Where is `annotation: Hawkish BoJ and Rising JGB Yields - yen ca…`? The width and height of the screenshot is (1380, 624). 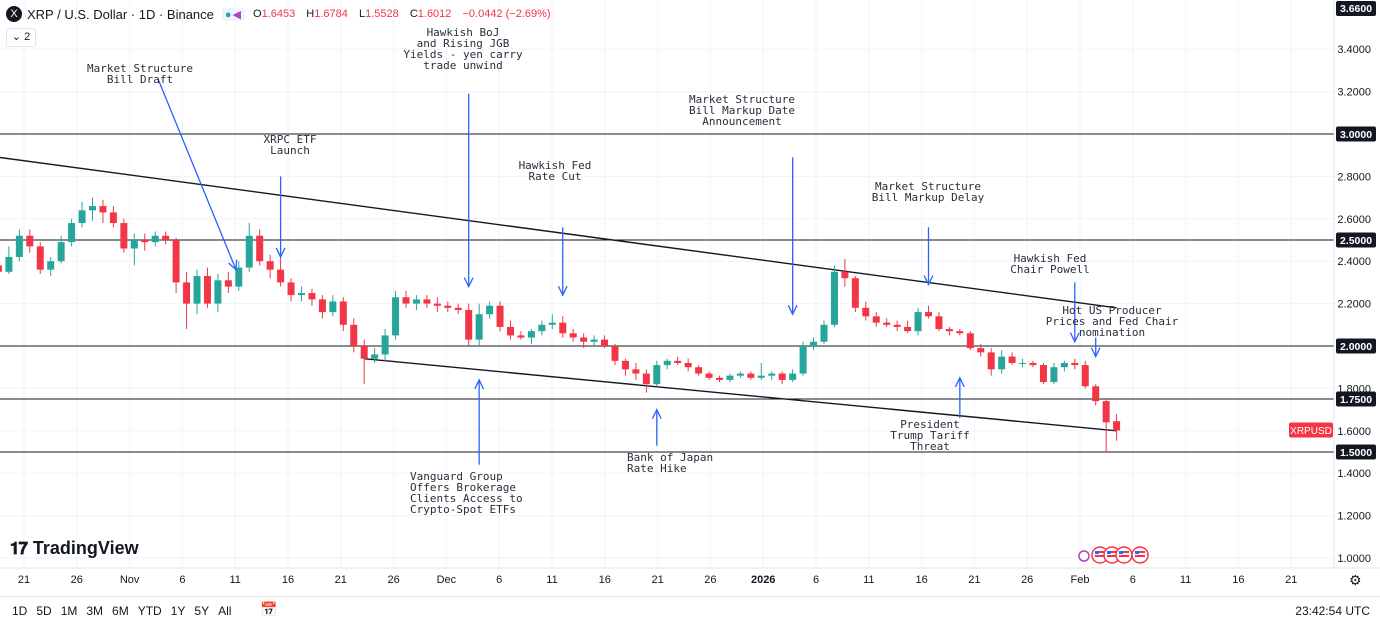 annotation: Hawkish BoJ and Rising JGB Yields - yen ca… is located at coordinates (463, 157).